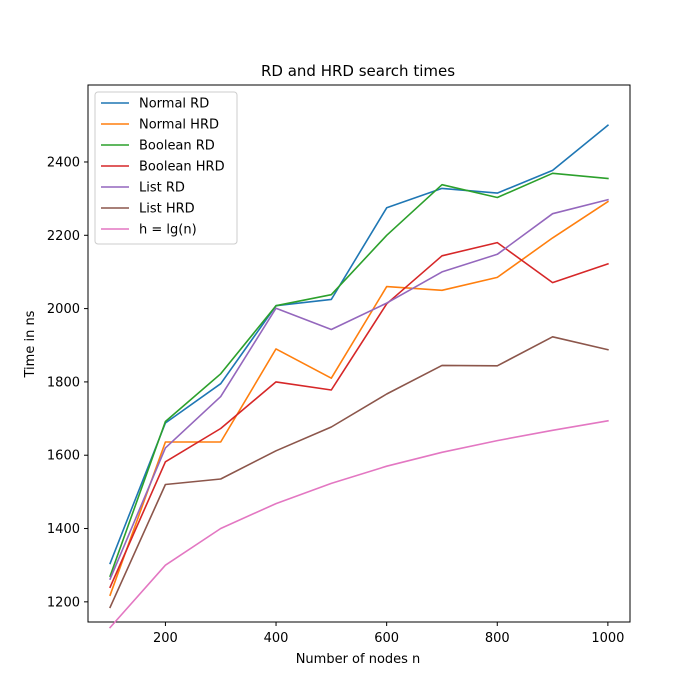  I want to click on y-tick-label: 2000, so click(63, 309).